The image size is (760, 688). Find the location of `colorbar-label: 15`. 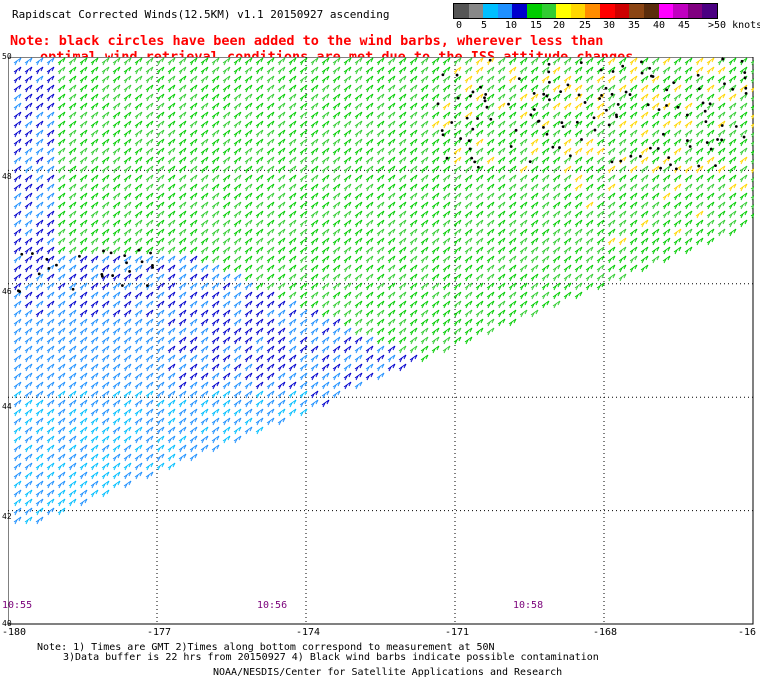

colorbar-label: 15 is located at coordinates (536, 25).